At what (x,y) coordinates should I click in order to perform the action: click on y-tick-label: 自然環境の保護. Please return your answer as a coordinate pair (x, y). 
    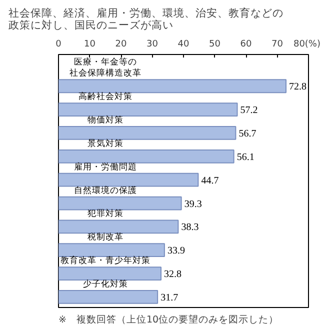
    Looking at the image, I should click on (105, 190).